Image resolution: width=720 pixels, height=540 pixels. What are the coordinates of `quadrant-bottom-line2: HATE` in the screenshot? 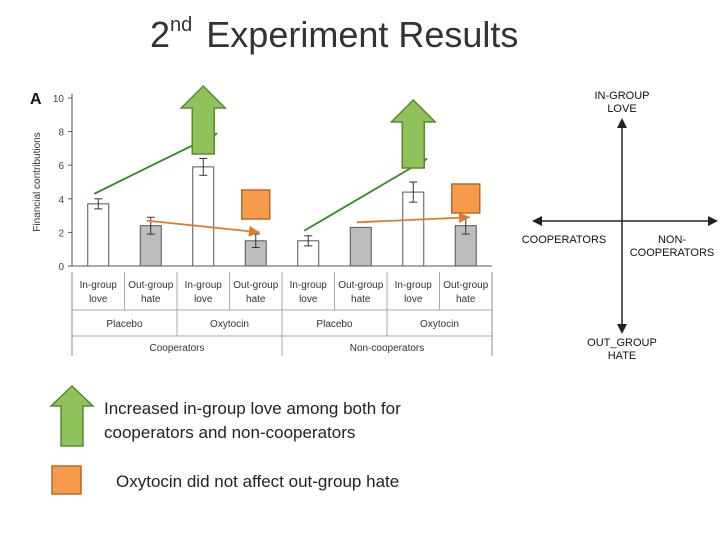 It's located at (622, 356).